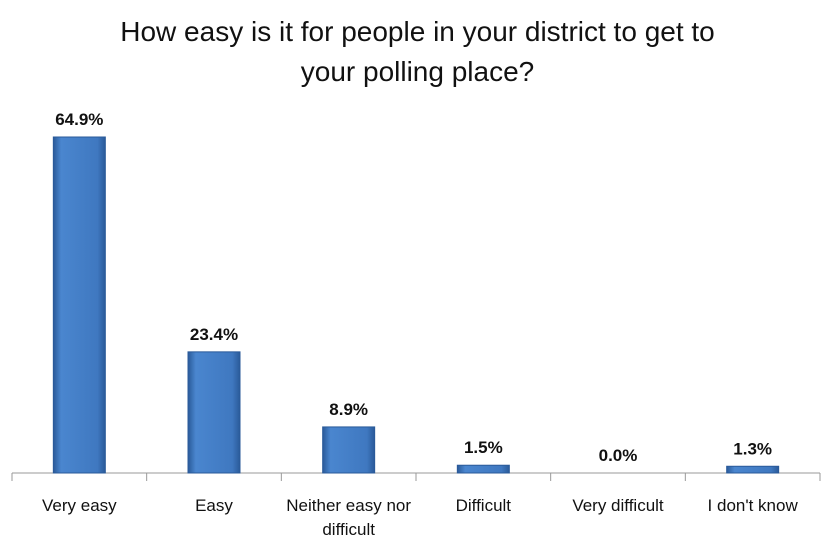  Describe the element at coordinates (214, 334) in the screenshot. I see `value-label: 23.4%` at that location.